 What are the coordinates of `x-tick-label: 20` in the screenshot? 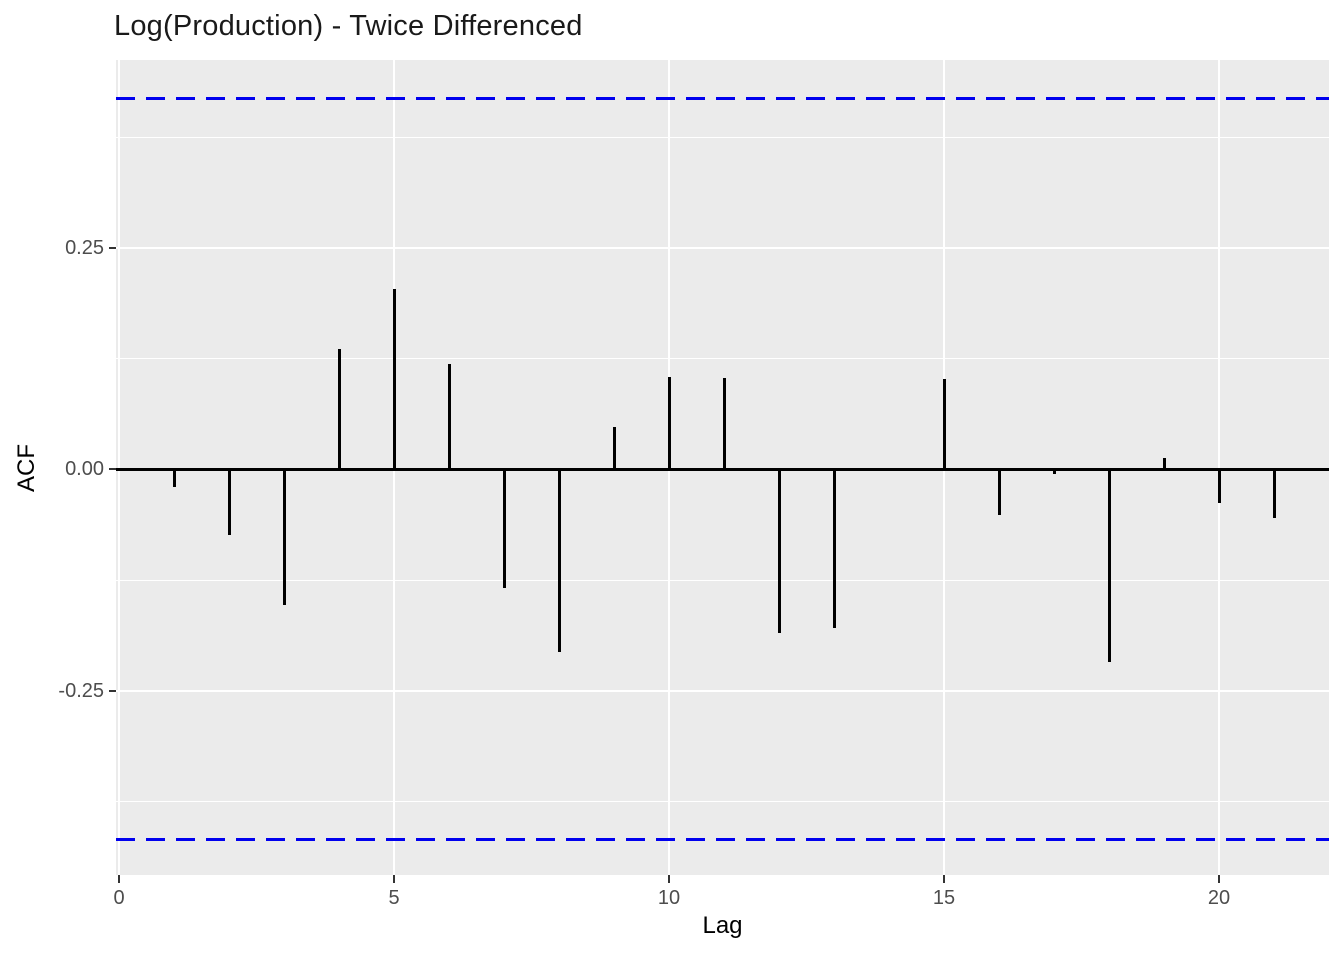 It's located at (1219, 898).